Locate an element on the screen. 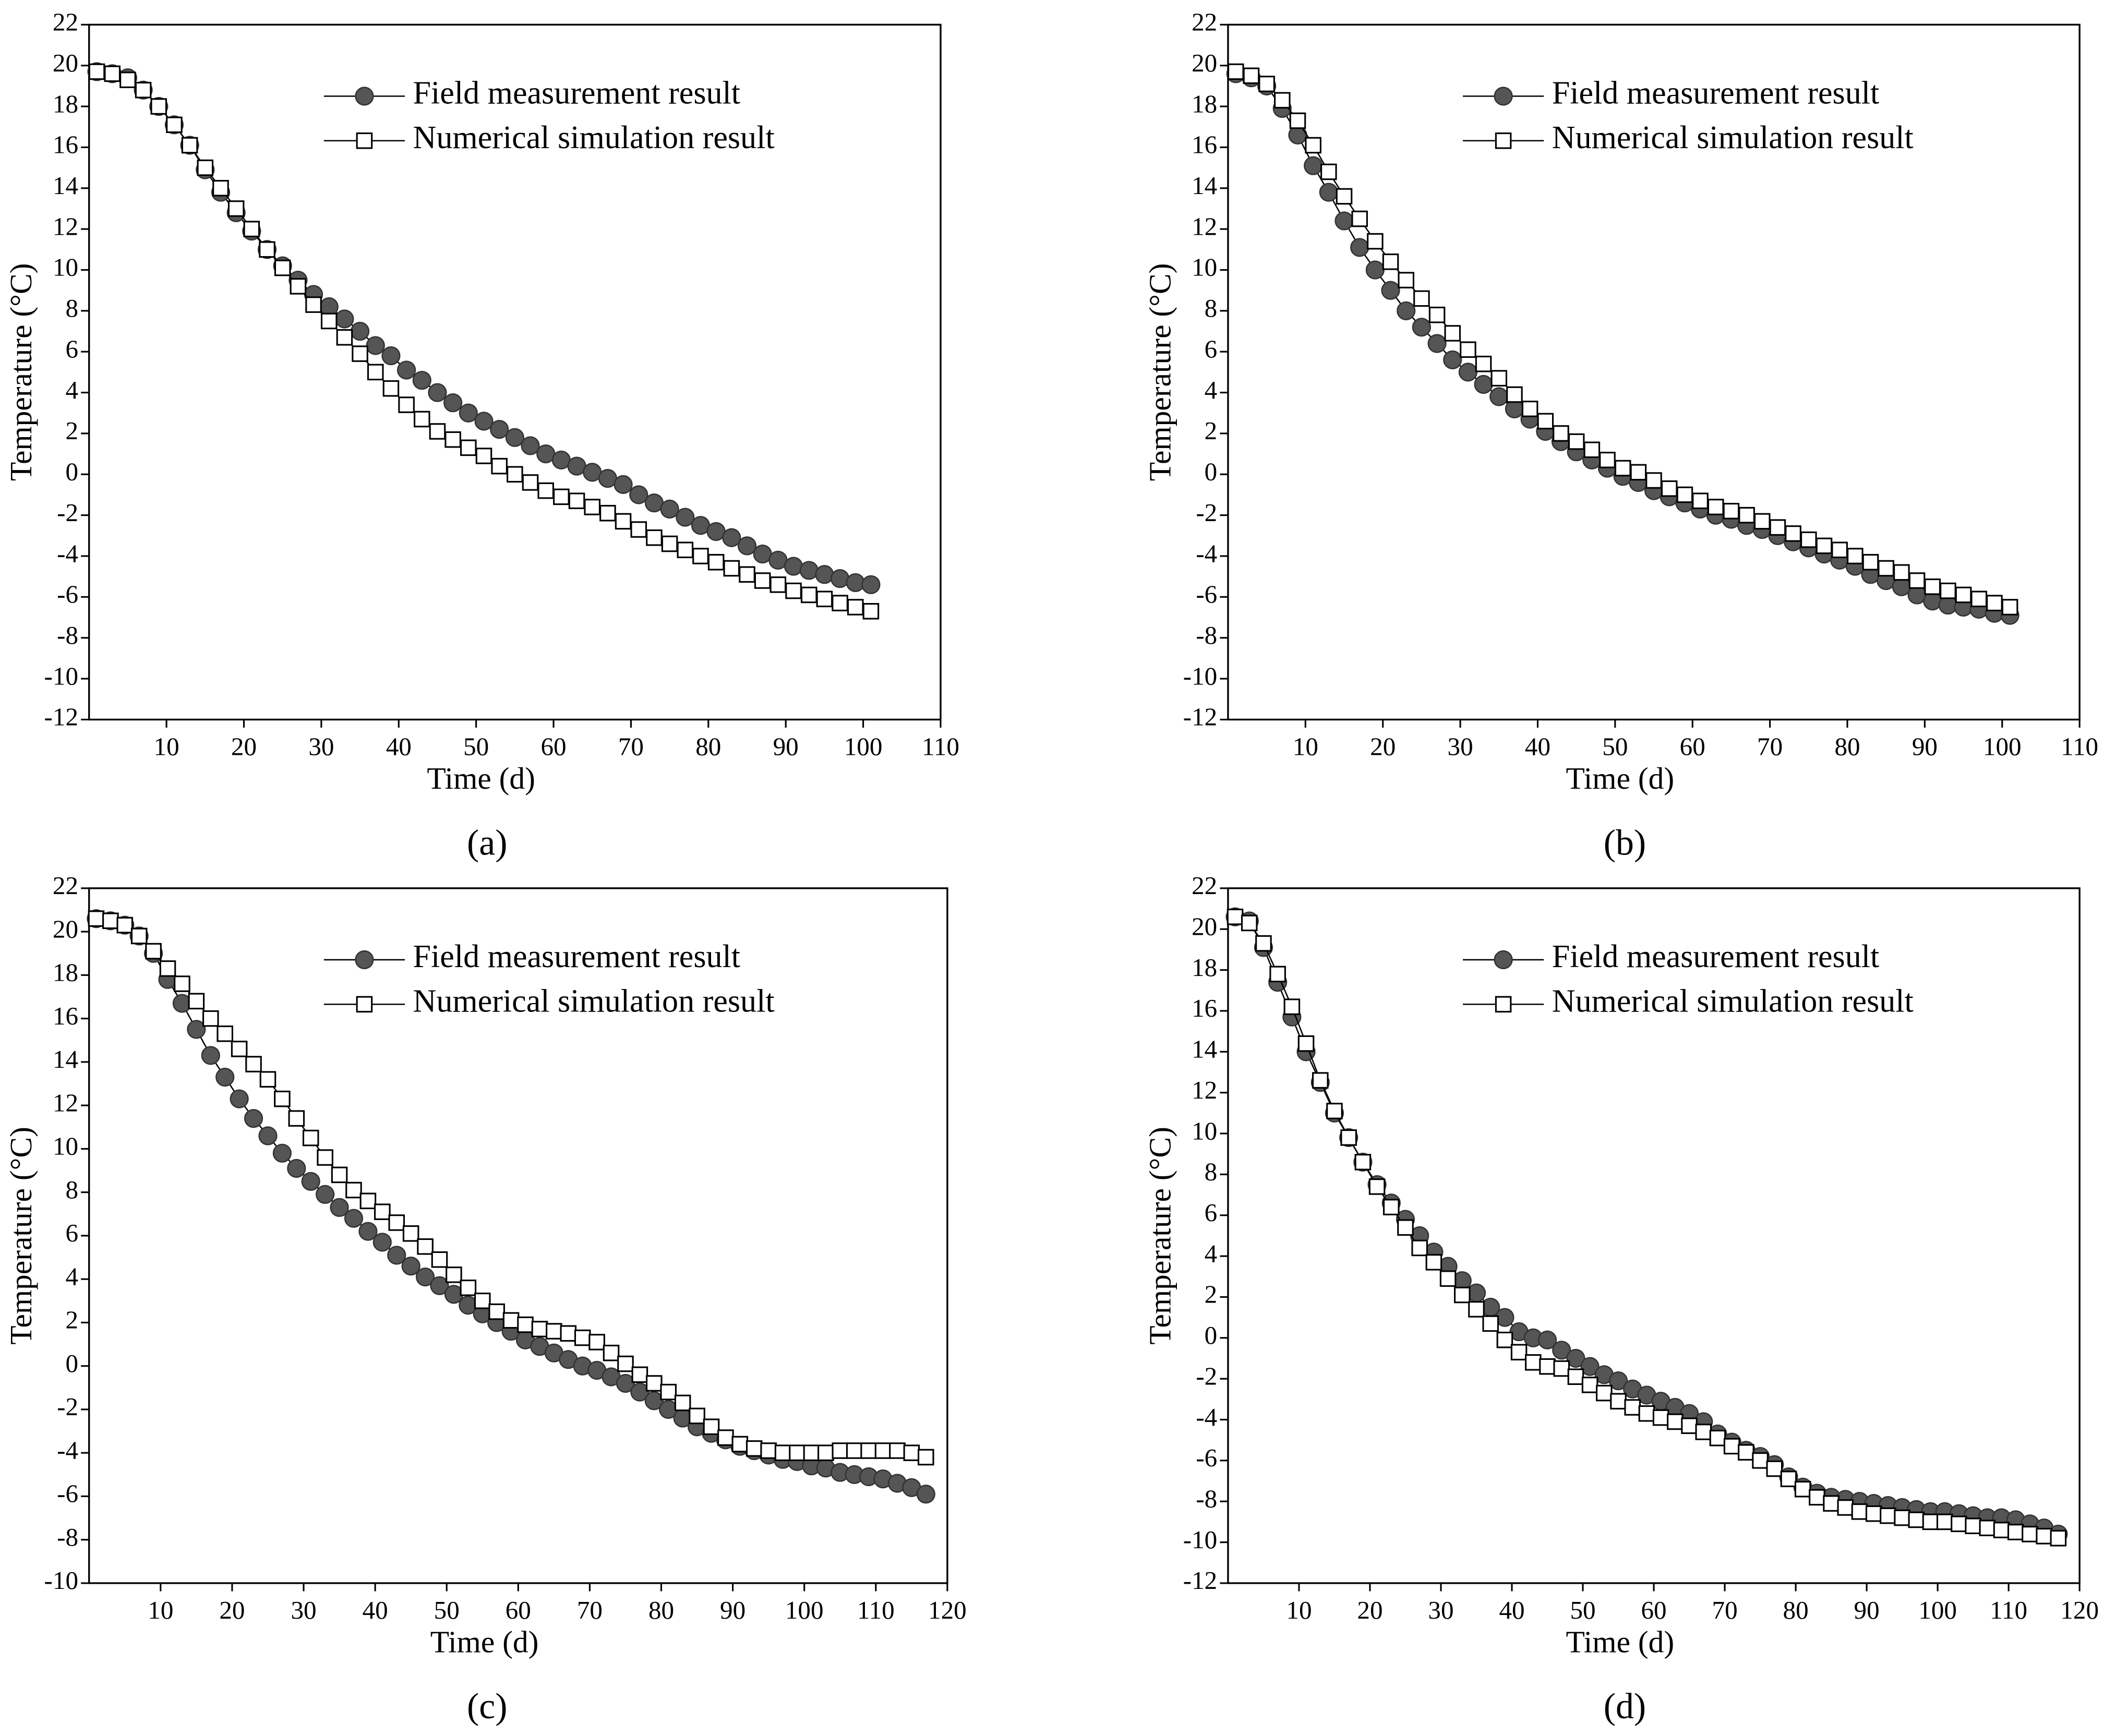  x-tick-label: 90 is located at coordinates (1867, 1610).